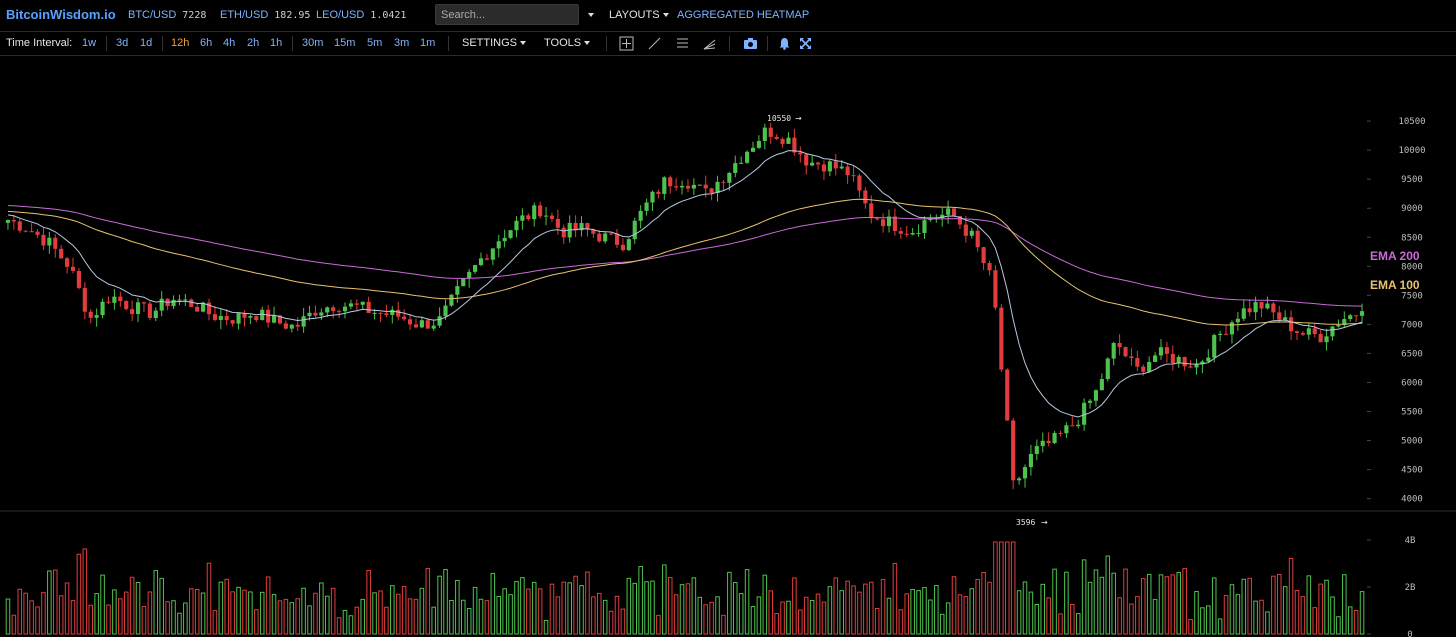 This screenshot has height=637, width=1456. Describe the element at coordinates (1412, 325) in the screenshot. I see `price-tick-label: 7000` at that location.